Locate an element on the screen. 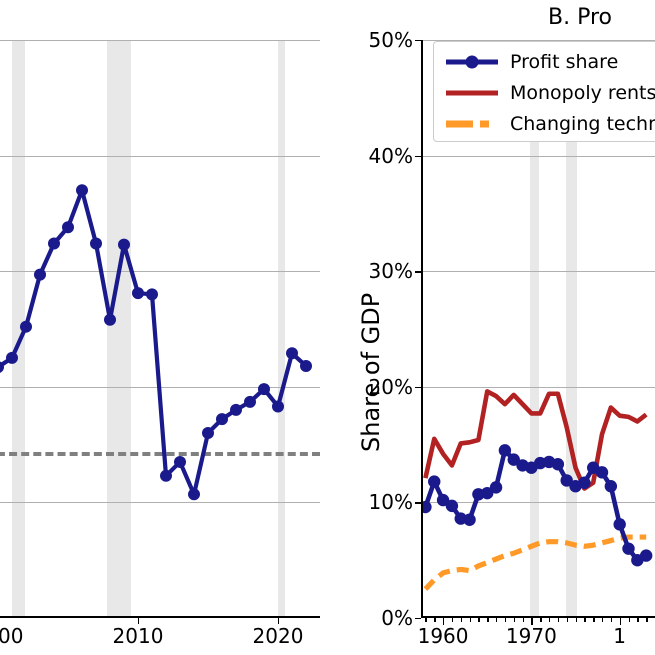  panel-b-x-tick-label: 1 is located at coordinates (620, 636).